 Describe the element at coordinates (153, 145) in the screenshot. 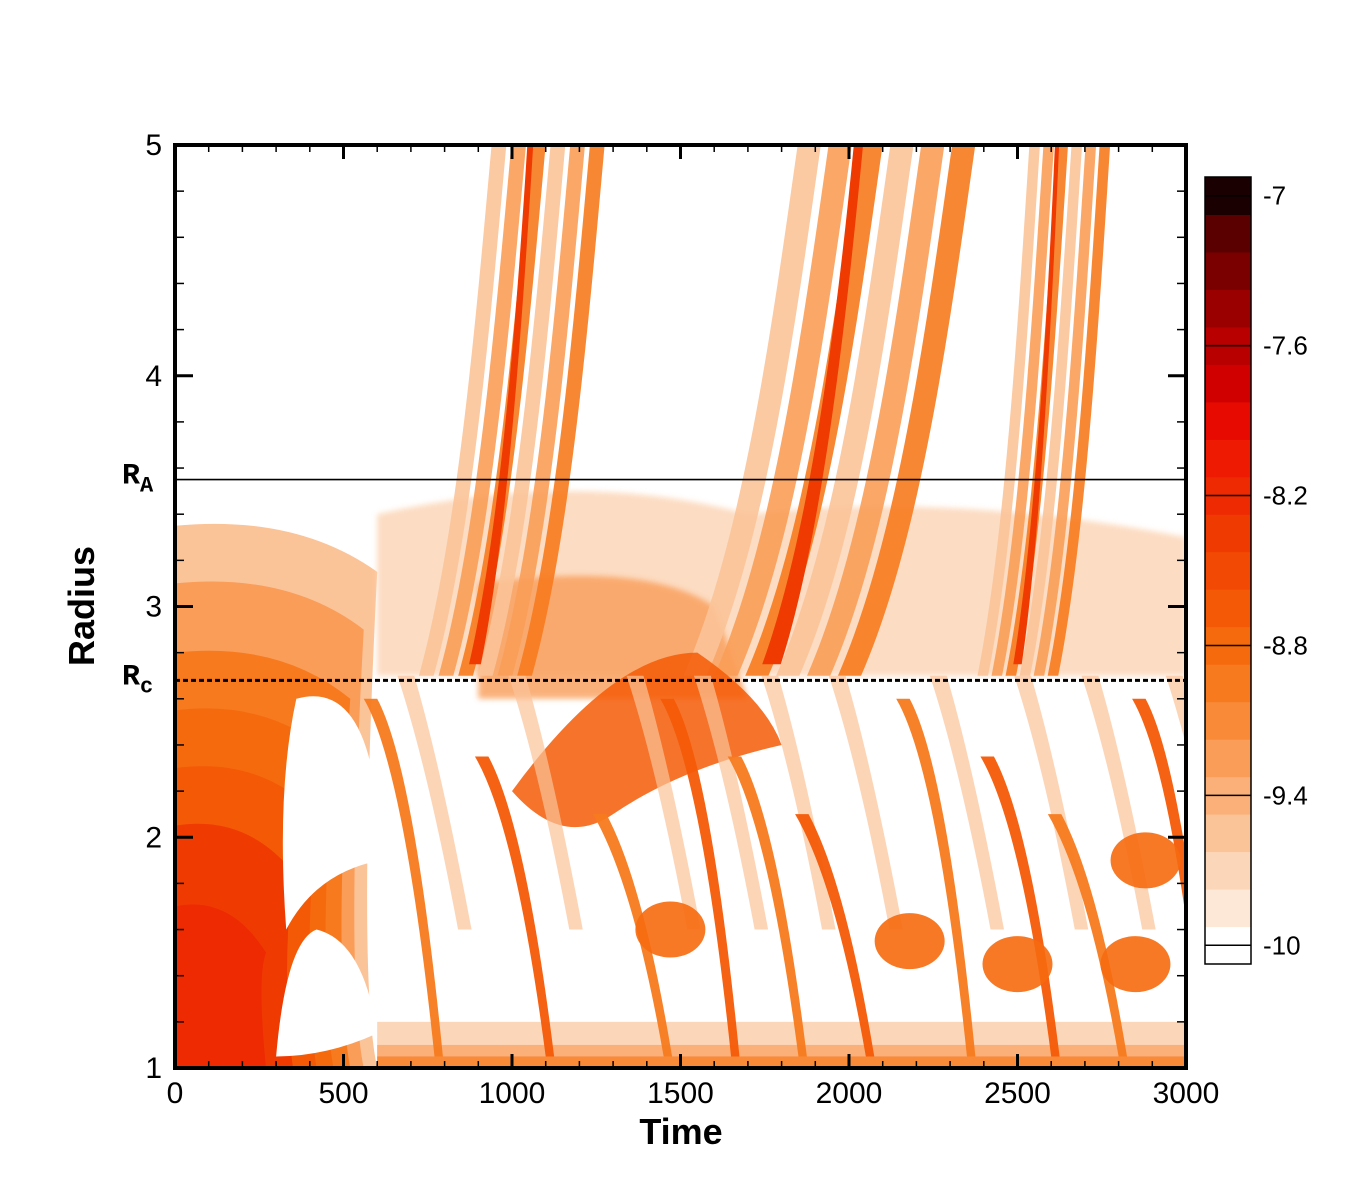

I see `y-tick-label: 5` at that location.